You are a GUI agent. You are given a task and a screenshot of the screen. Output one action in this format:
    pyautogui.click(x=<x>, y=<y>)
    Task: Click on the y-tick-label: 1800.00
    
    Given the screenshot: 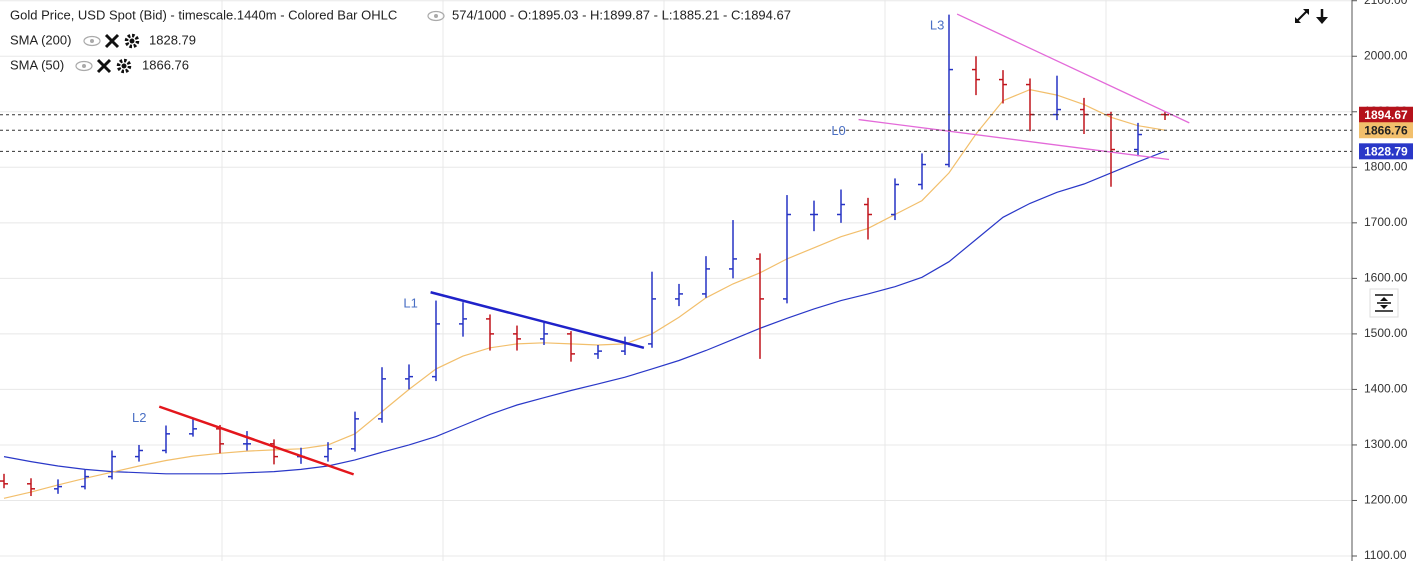 What is the action you would take?
    pyautogui.click(x=1386, y=166)
    